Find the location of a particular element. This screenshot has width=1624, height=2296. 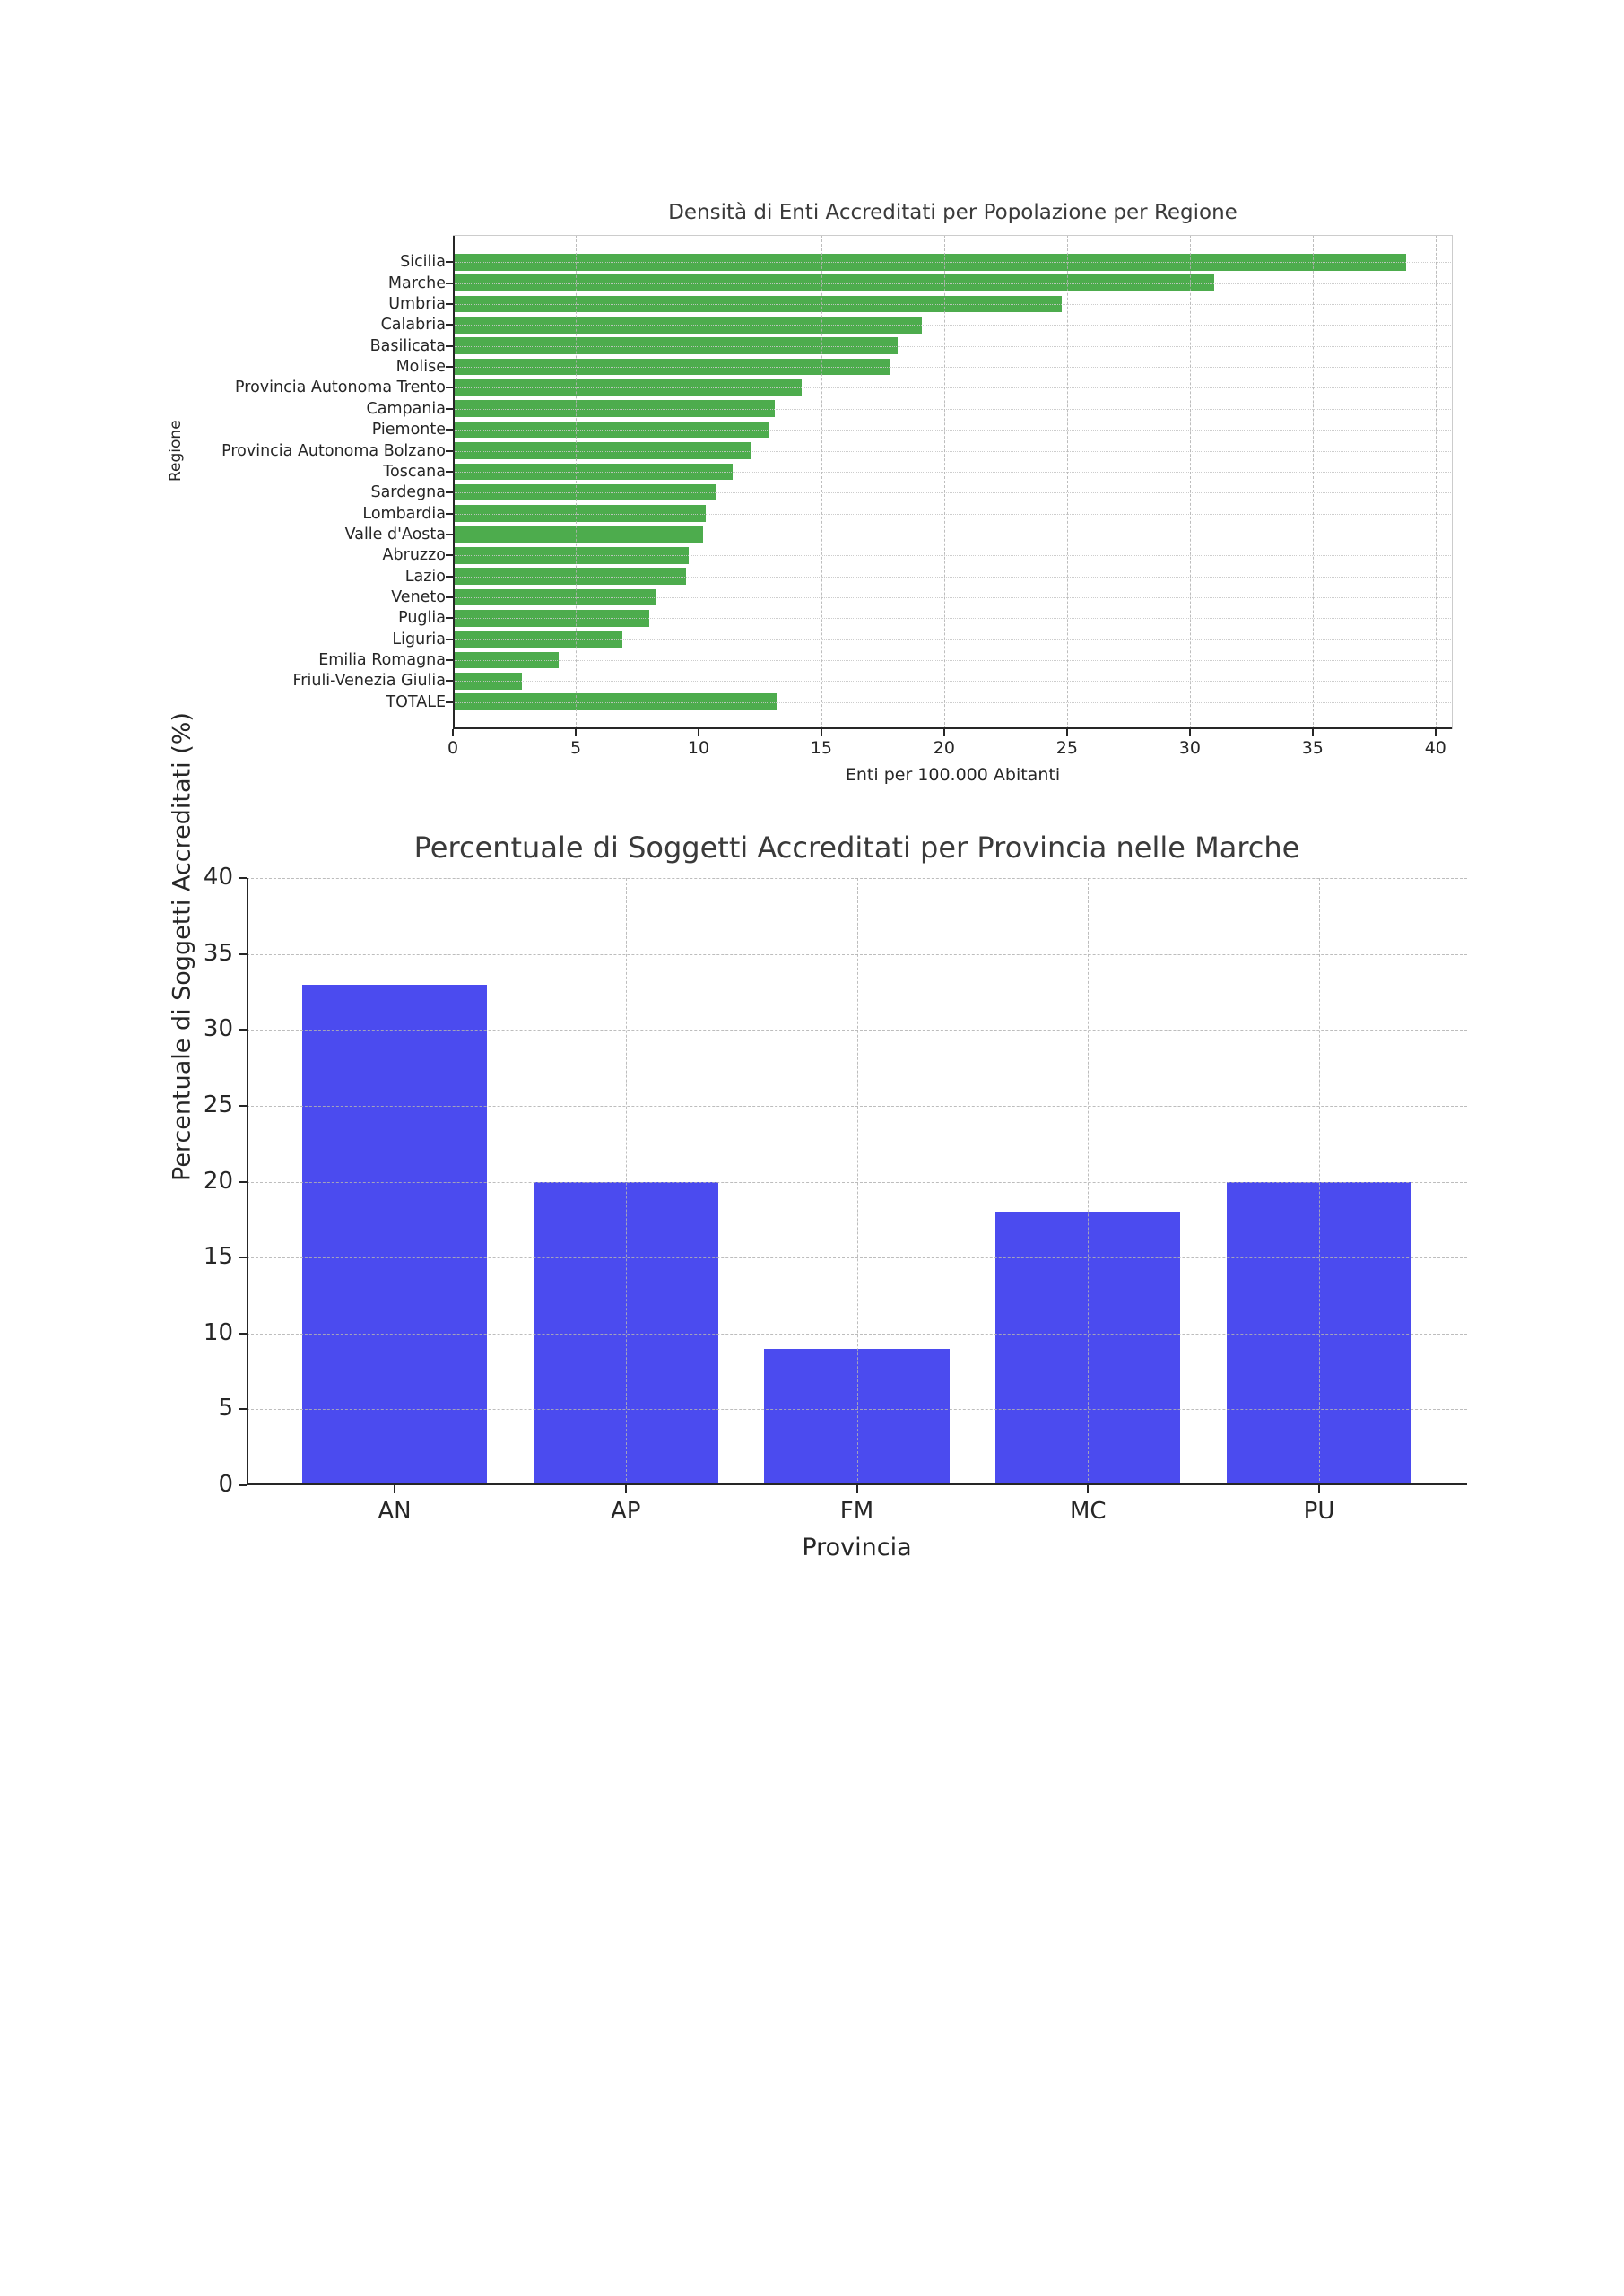

y-tick-label: Toscana is located at coordinates (414, 471).